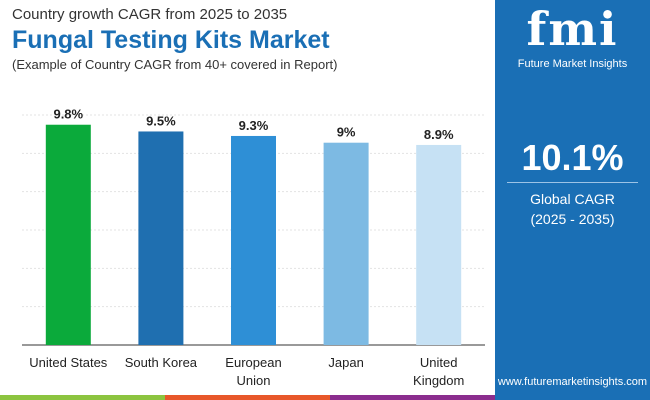  I want to click on cagr-label: Global CAGR, so click(572, 199).